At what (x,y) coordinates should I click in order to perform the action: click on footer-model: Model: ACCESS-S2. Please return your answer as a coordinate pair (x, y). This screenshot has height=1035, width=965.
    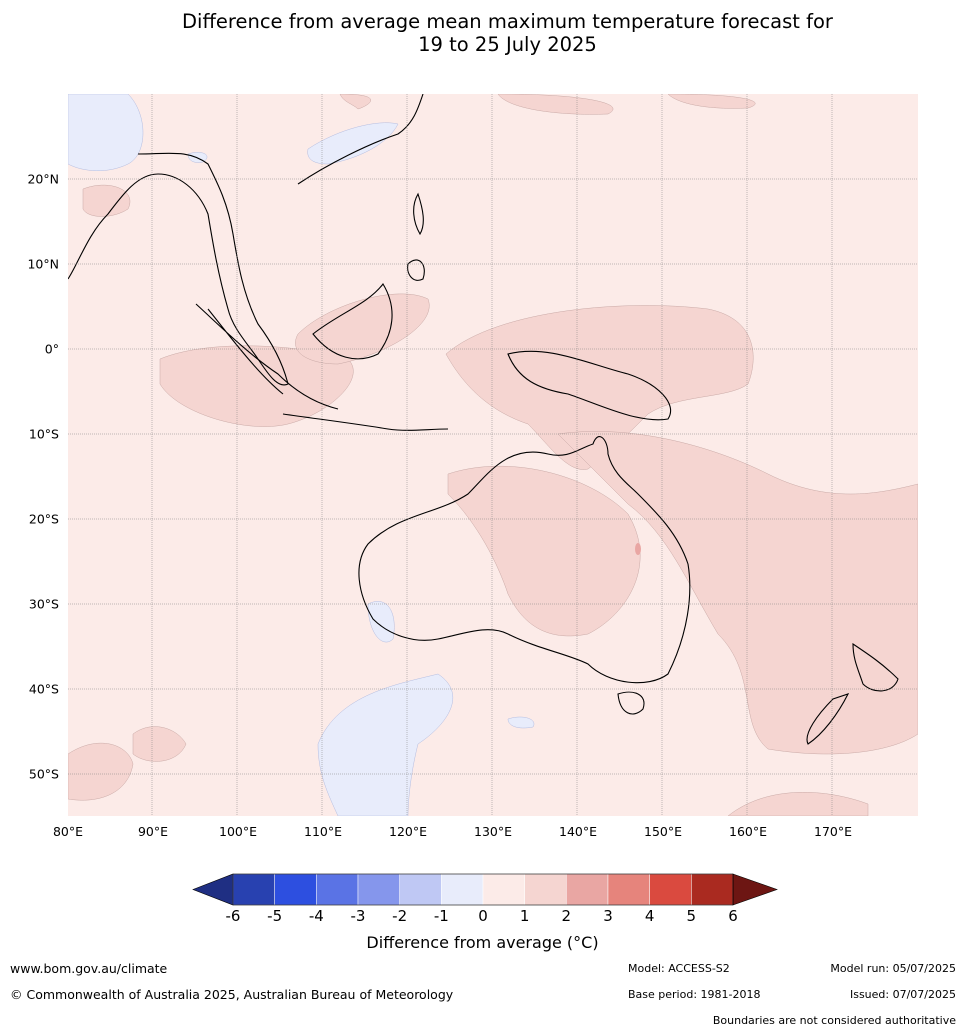
    Looking at the image, I should click on (679, 968).